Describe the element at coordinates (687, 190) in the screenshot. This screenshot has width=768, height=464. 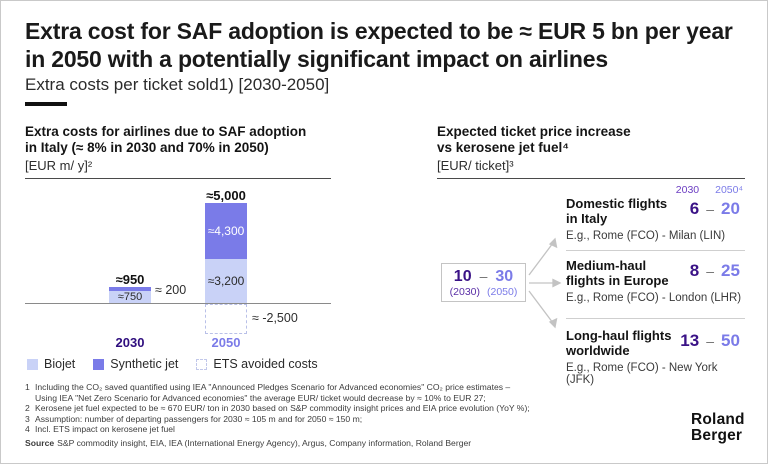
I see `col-header-2030: 2030` at that location.